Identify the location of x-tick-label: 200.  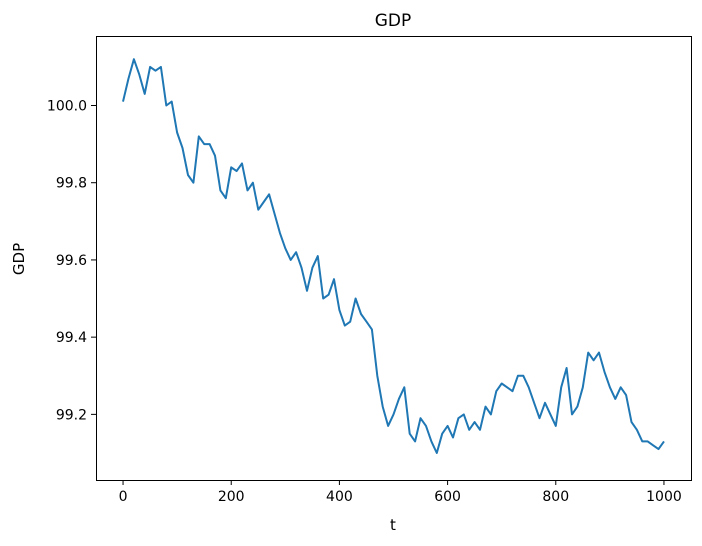
(231, 497).